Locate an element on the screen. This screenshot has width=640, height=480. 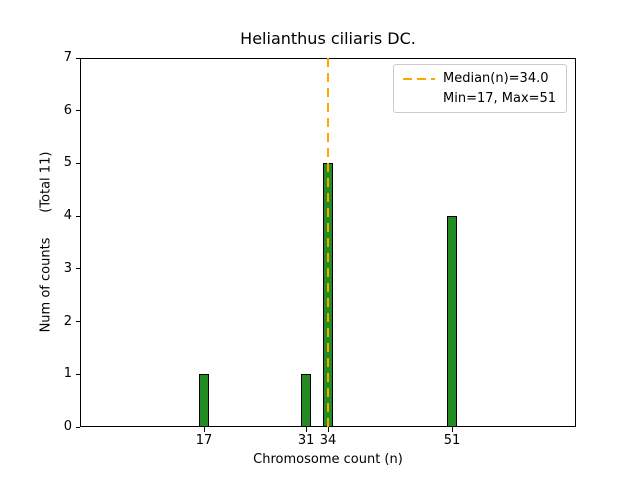
x-tick-label: 31 is located at coordinates (306, 440).